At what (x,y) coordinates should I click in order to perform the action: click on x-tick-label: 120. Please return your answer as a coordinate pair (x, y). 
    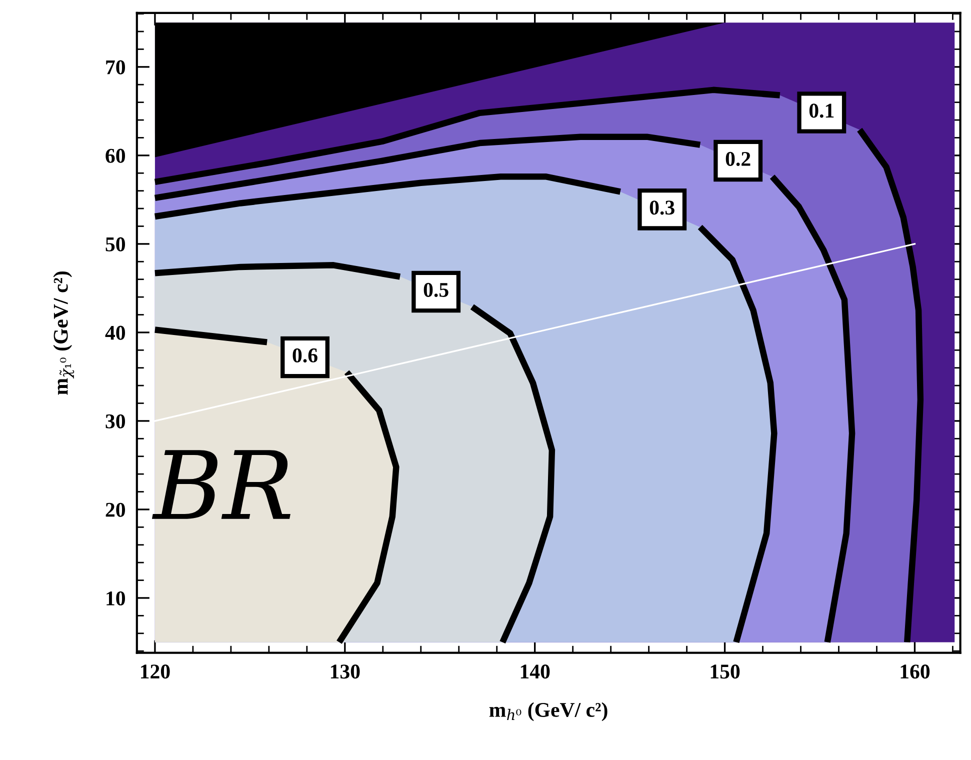
    Looking at the image, I should click on (155, 671).